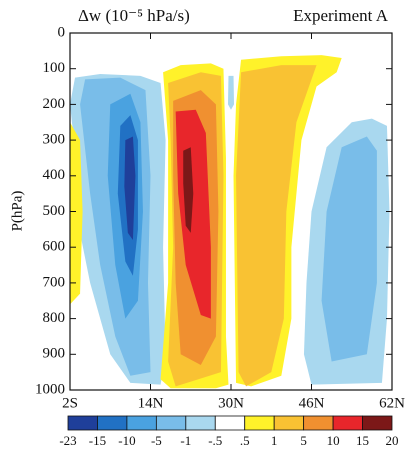  Describe the element at coordinates (54, 354) in the screenshot. I see `y-tick-label: 900` at that location.